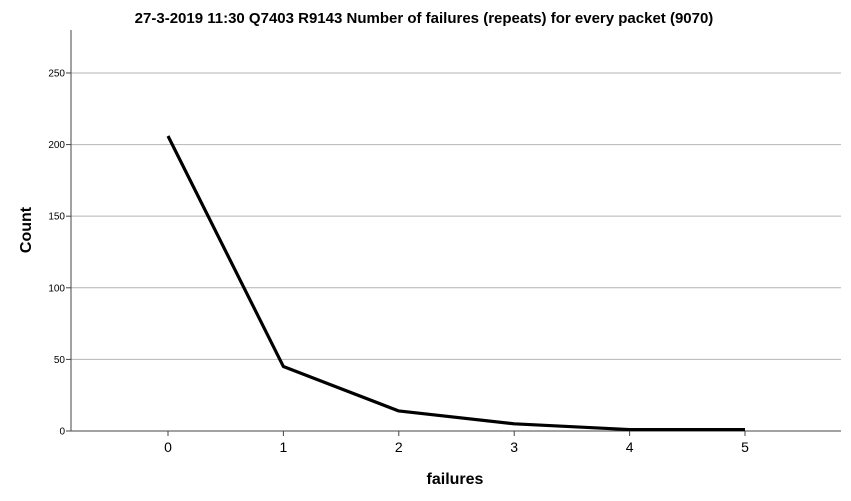 This screenshot has height=501, width=851. What do you see at coordinates (284, 447) in the screenshot?
I see `x-tick-label: 1` at bounding box center [284, 447].